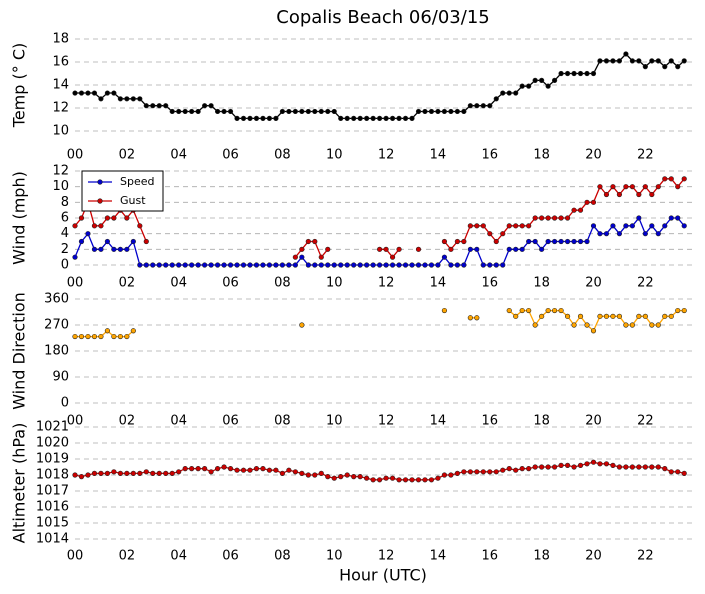 Image resolution: width=705 pixels, height=594 pixels. What do you see at coordinates (56, 299) in the screenshot?
I see `y-tick-label: 360` at bounding box center [56, 299].